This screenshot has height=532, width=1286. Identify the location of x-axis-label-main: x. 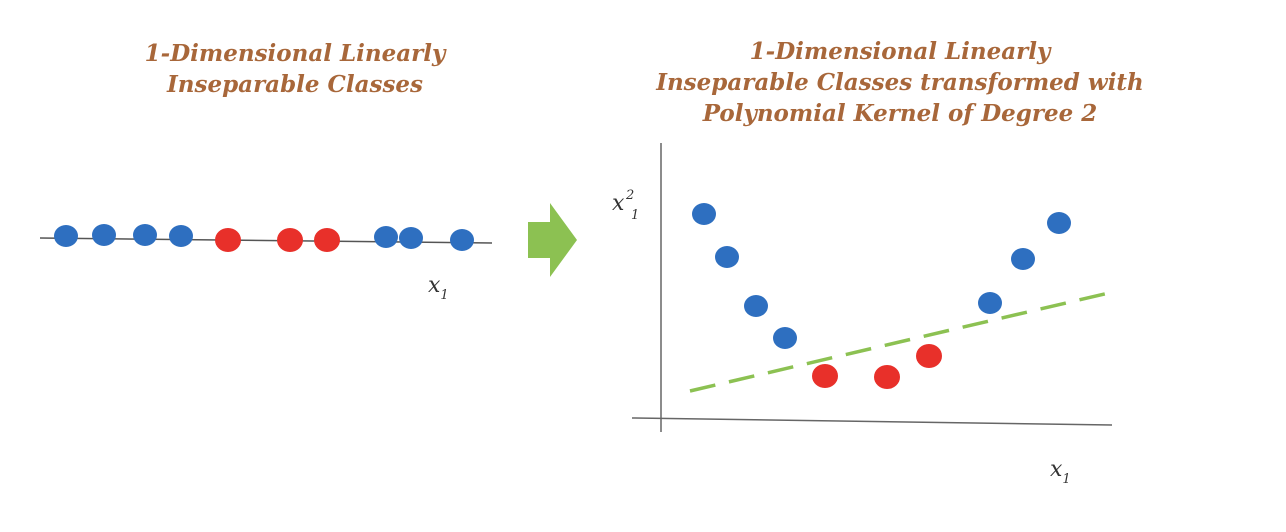
(1056, 469).